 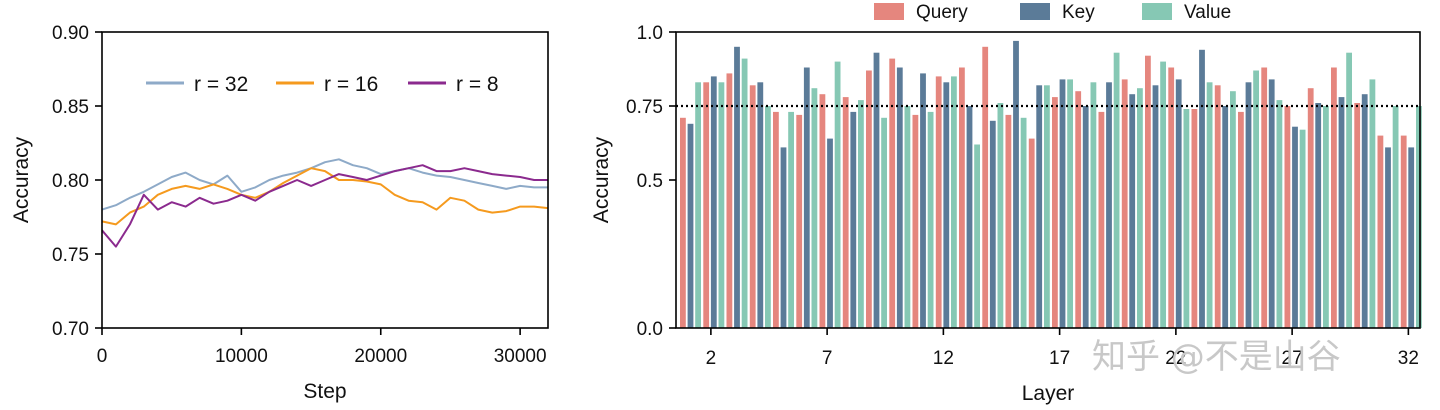 What do you see at coordinates (711, 358) in the screenshot?
I see `x-tick-label: 2` at bounding box center [711, 358].